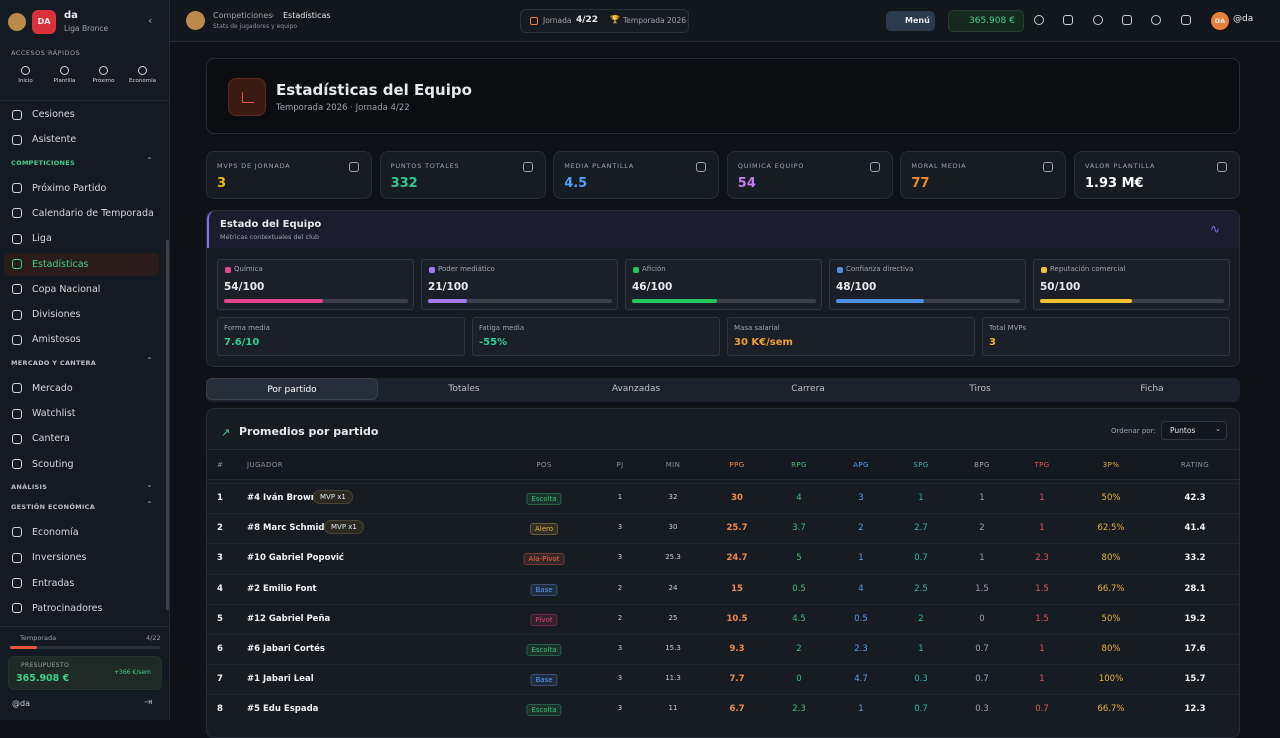 The height and width of the screenshot is (738, 1280). Describe the element at coordinates (43, 162) in the screenshot. I see `nav-section: COMPETICIONES` at that location.